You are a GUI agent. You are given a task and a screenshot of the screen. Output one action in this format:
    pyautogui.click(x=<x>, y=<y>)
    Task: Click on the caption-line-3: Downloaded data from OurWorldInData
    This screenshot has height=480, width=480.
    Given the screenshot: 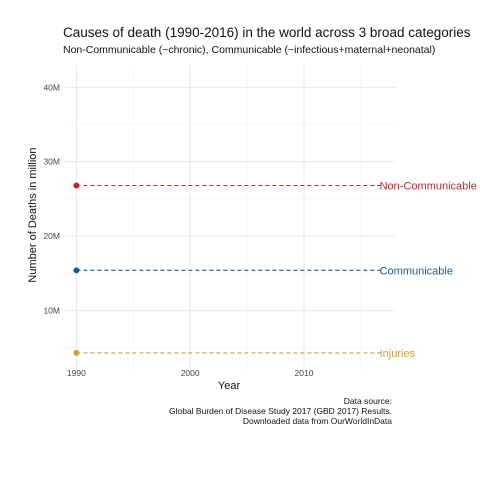 What is the action you would take?
    pyautogui.click(x=317, y=421)
    